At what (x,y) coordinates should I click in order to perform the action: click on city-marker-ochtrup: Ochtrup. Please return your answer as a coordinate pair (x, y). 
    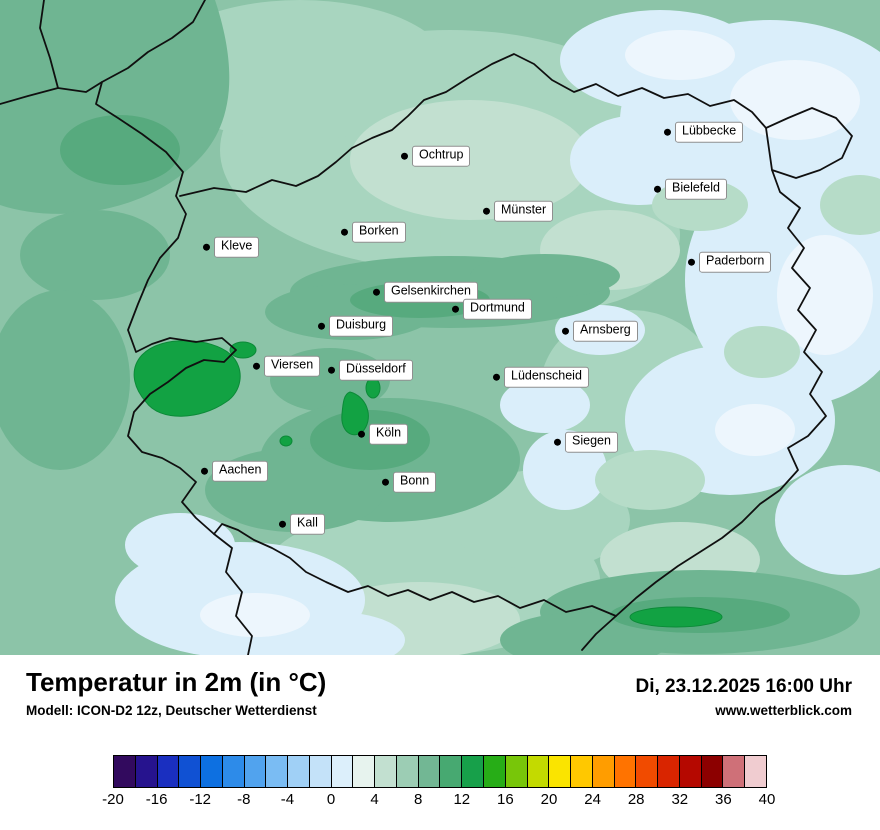
    Looking at the image, I should click on (436, 156).